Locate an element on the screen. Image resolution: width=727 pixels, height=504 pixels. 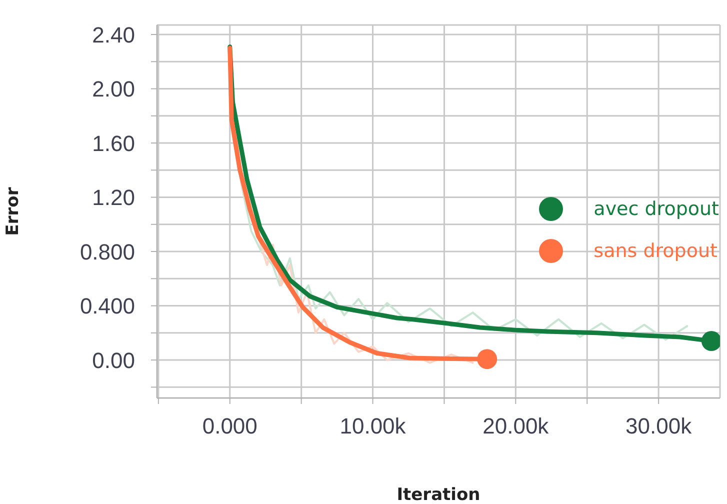
y-tick-label: 1.60 is located at coordinates (113, 143).